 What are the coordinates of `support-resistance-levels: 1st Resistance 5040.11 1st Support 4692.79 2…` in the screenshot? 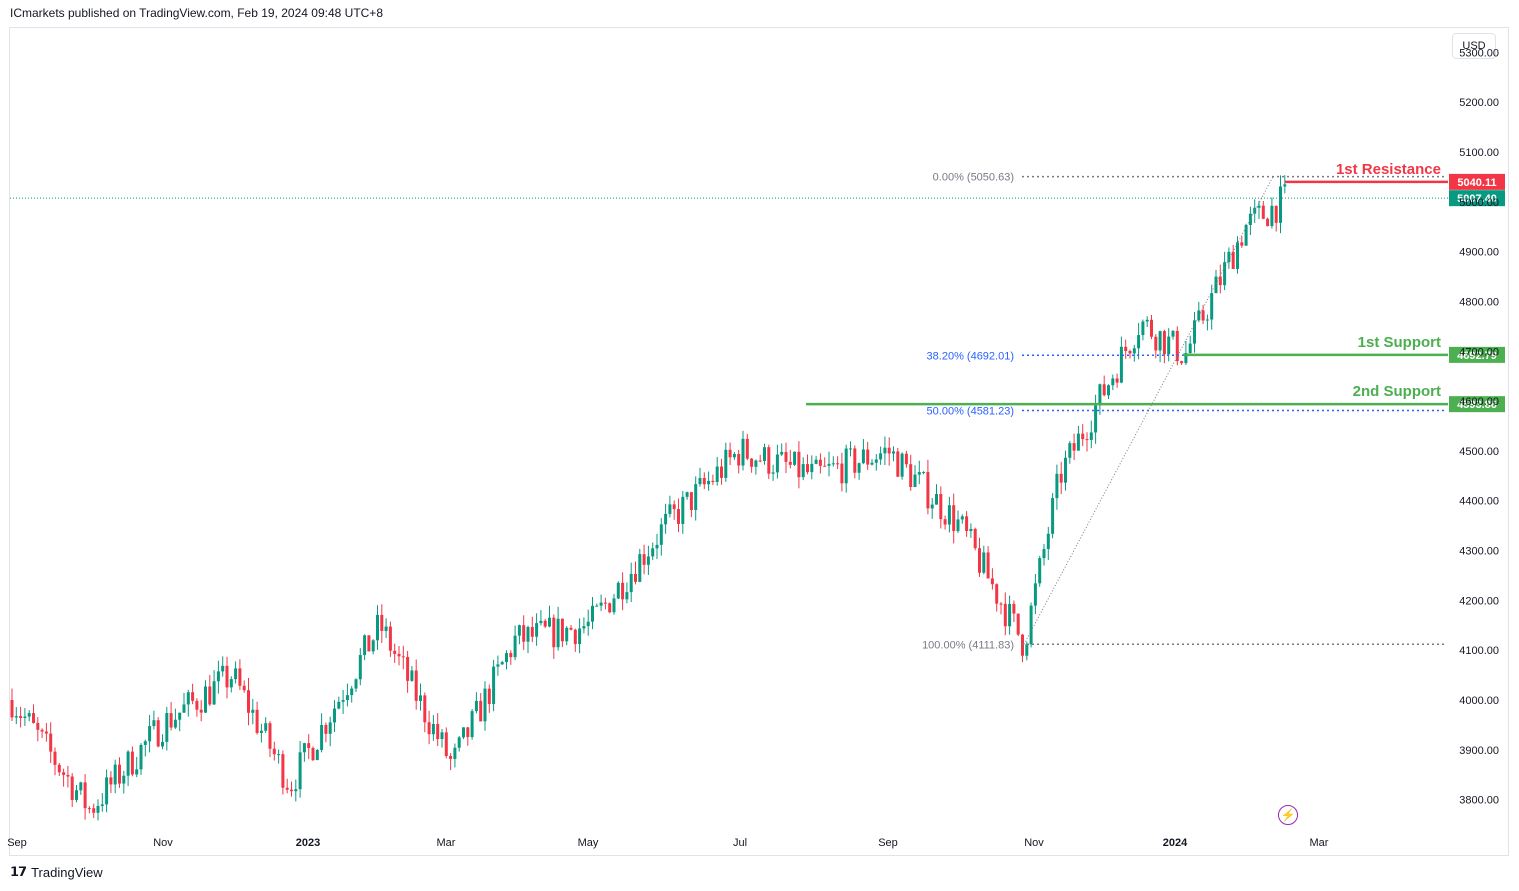 It's located at (1155, 287).